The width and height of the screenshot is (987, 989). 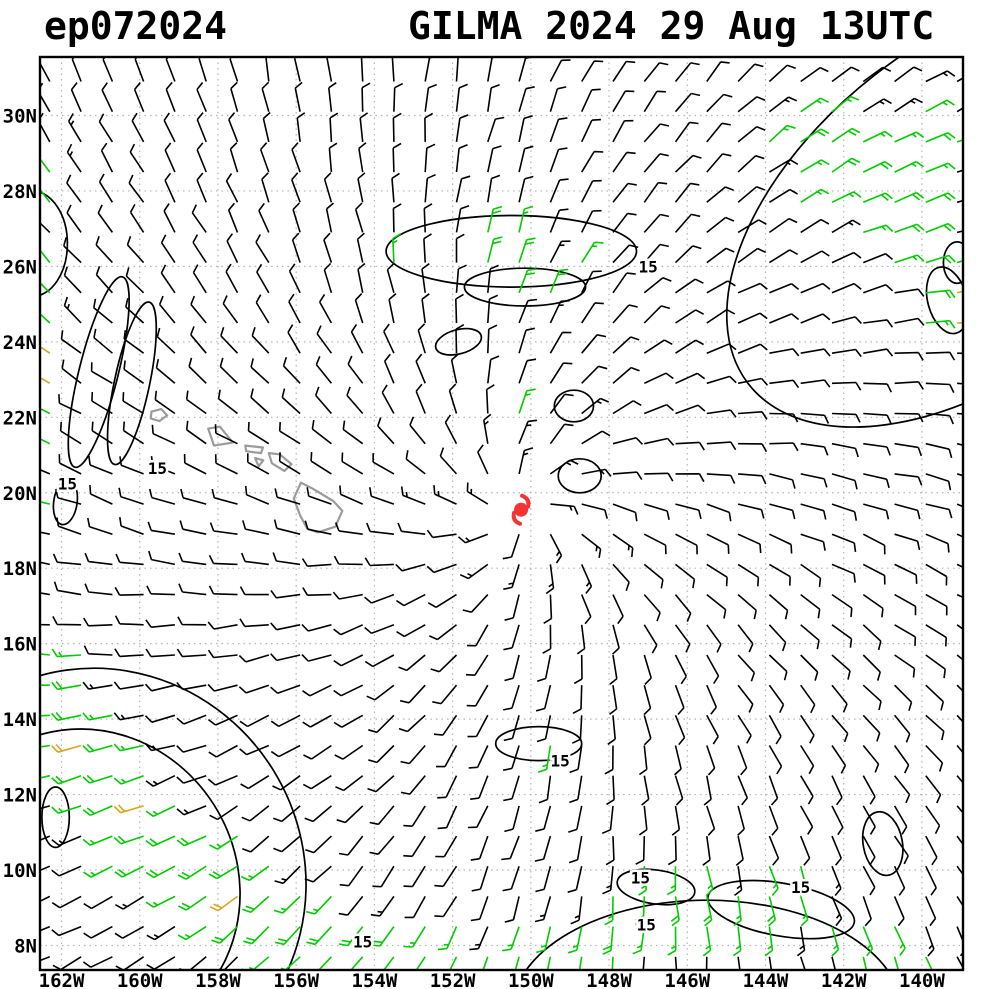 What do you see at coordinates (20, 645) in the screenshot?
I see `y-tick-label: 16N` at bounding box center [20, 645].